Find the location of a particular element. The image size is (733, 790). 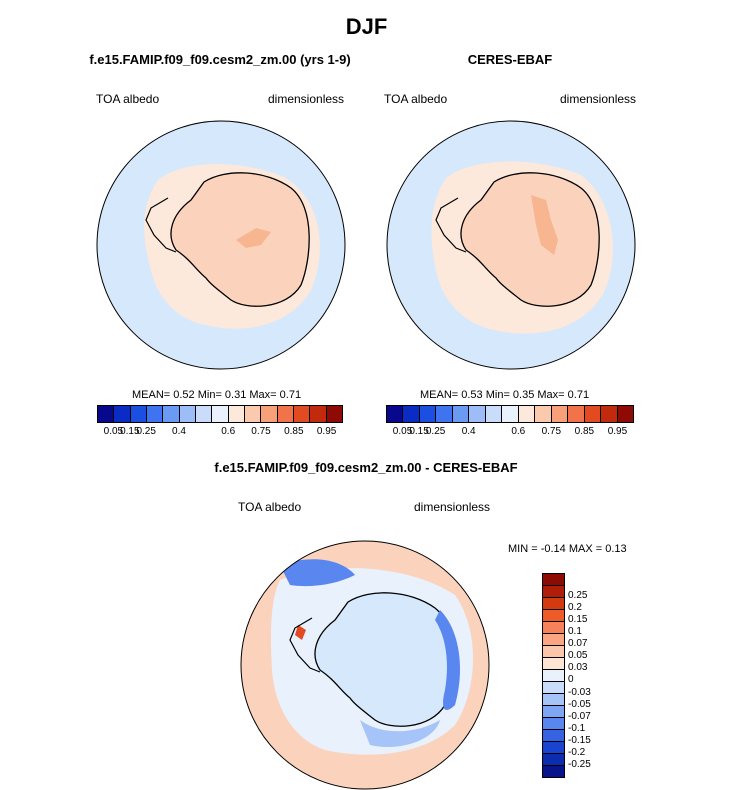

panel2-colorbar-boxes is located at coordinates (510, 414).